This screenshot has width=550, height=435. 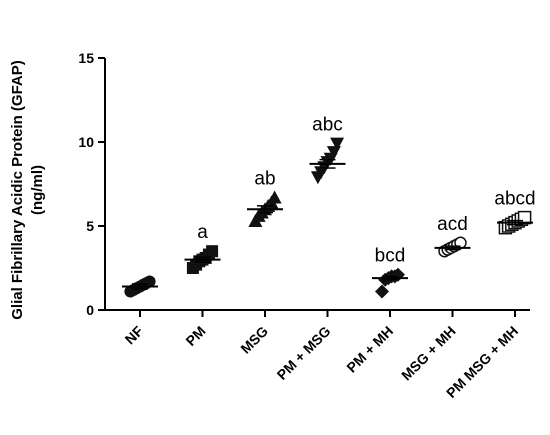 What do you see at coordinates (134, 334) in the screenshot?
I see `x-category-label: NF` at bounding box center [134, 334].